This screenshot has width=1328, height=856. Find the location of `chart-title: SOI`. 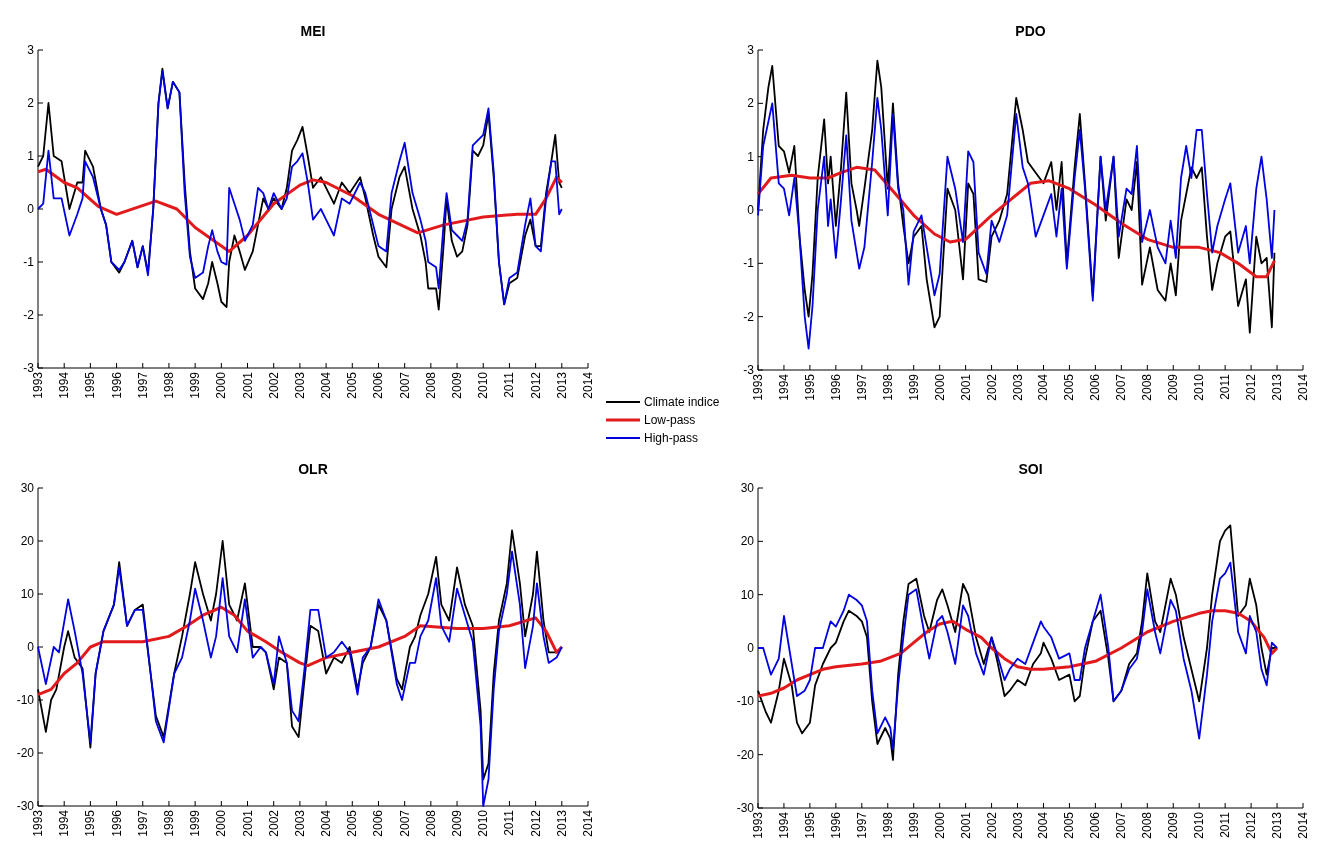

chart-title: SOI is located at coordinates (1030, 469).